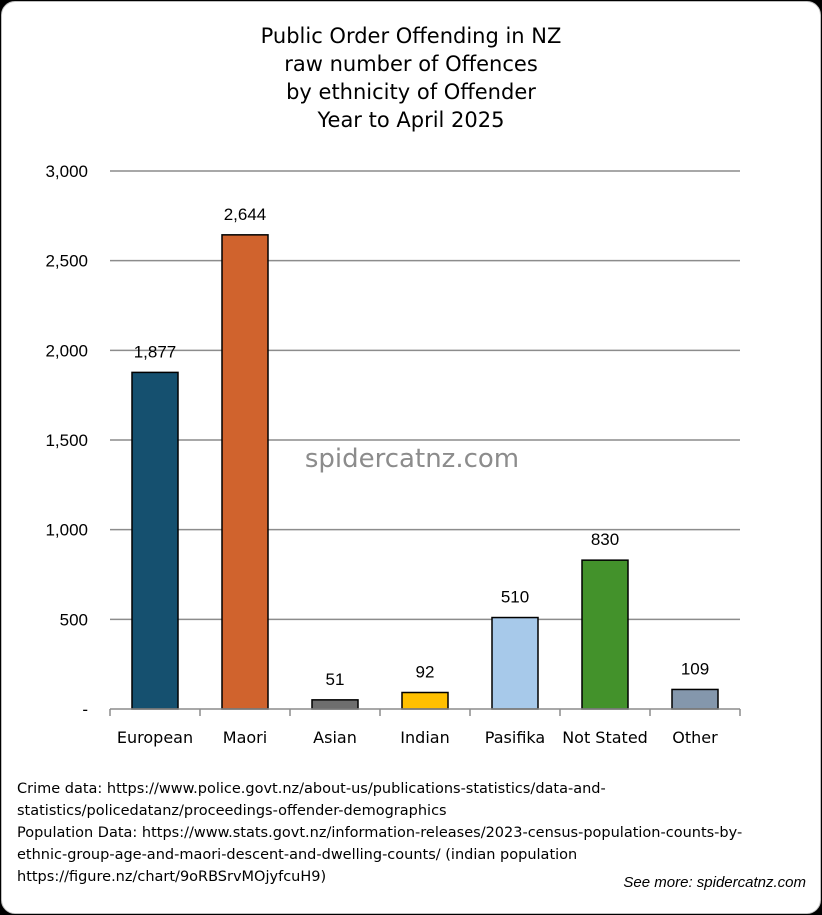 This screenshot has height=915, width=822. I want to click on bar-other, so click(695, 699).